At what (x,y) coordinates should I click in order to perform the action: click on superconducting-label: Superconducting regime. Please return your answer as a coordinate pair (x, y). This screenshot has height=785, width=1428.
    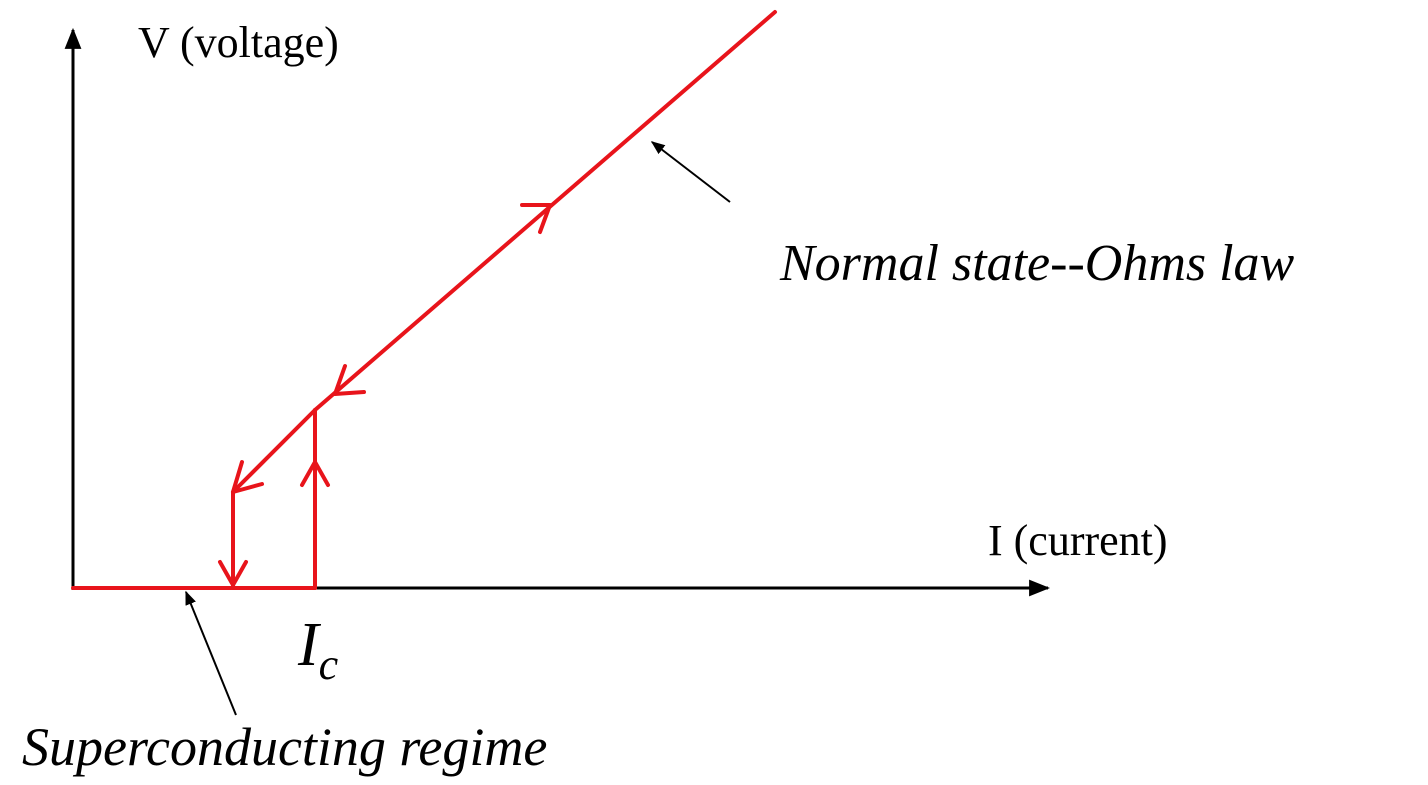
    Looking at the image, I should click on (284, 747).